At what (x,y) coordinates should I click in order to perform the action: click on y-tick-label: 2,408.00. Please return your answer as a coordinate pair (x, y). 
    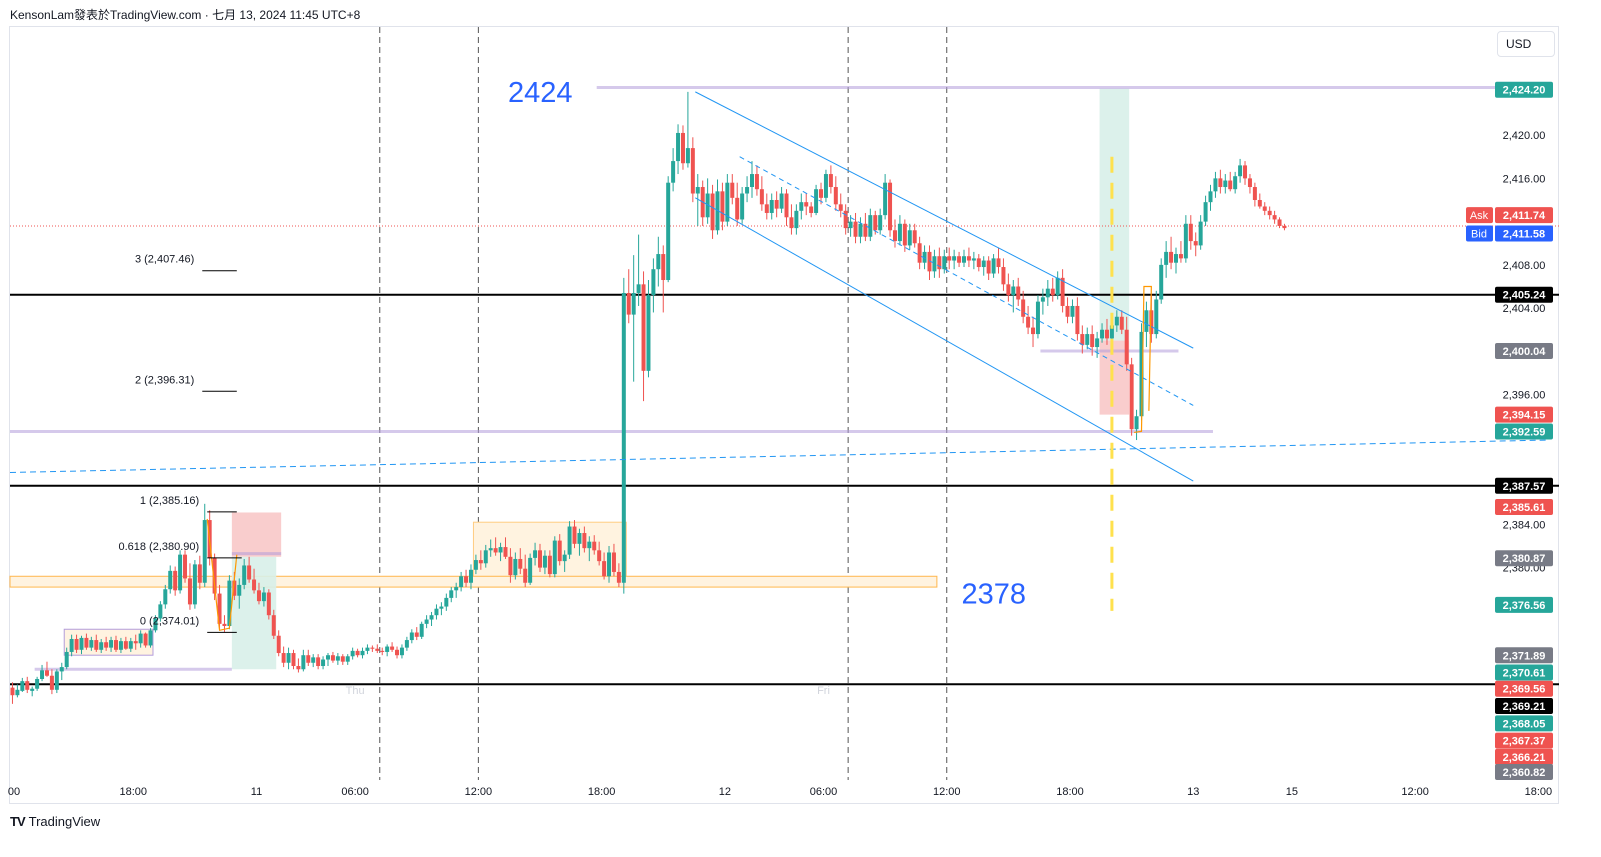
    Looking at the image, I should click on (1524, 266).